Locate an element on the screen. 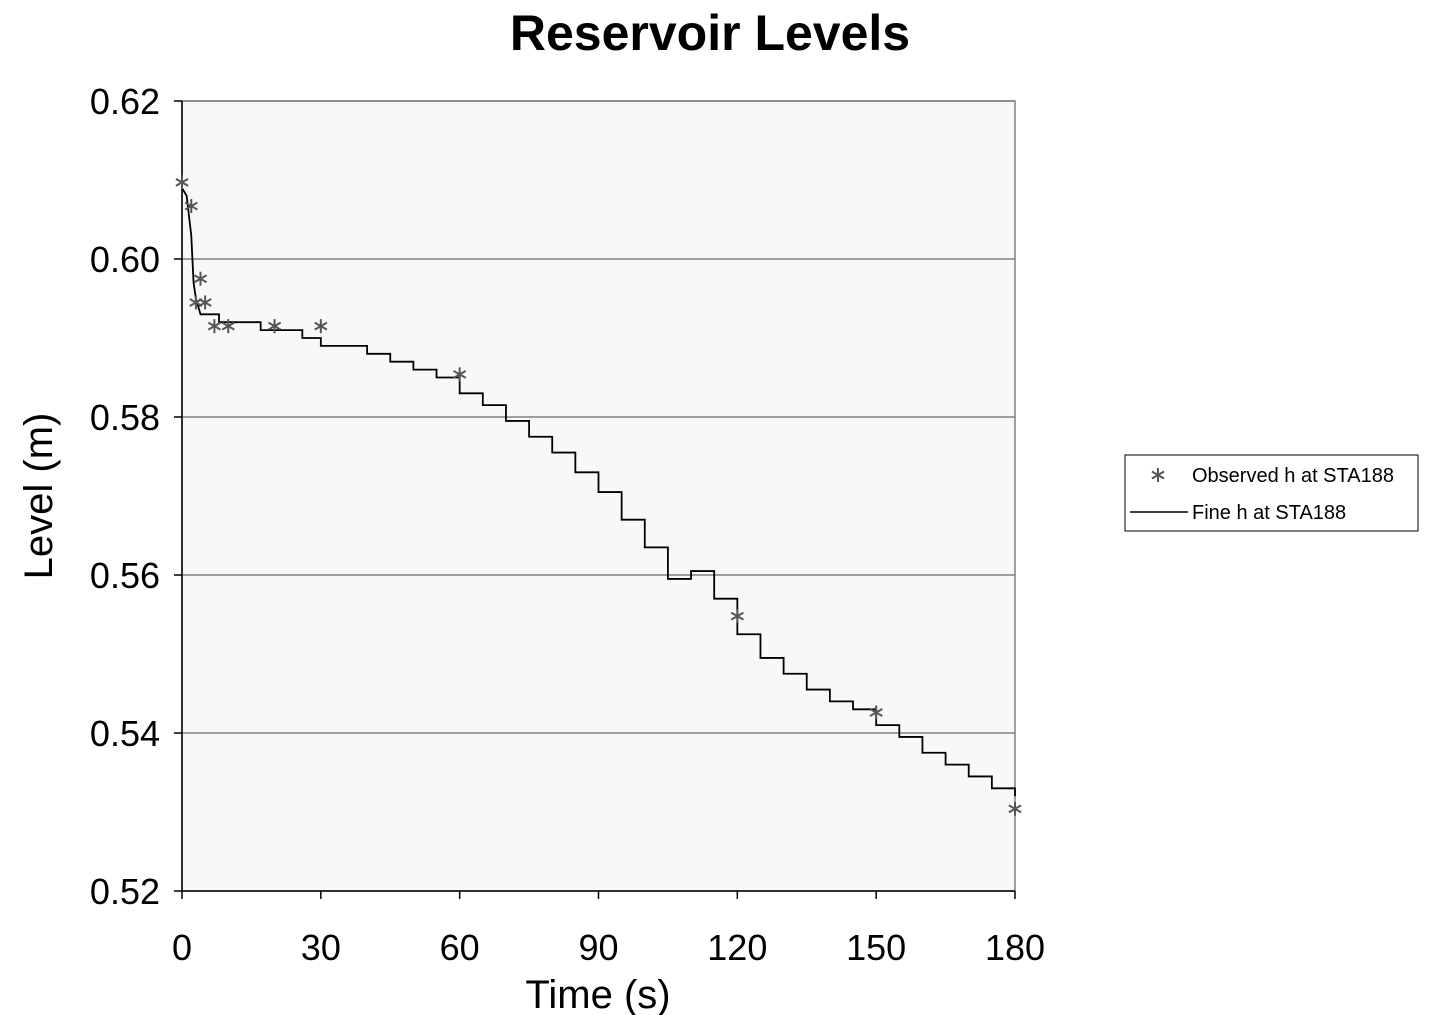 The image size is (1430, 1015). x-tick-label: 0 is located at coordinates (182, 947).